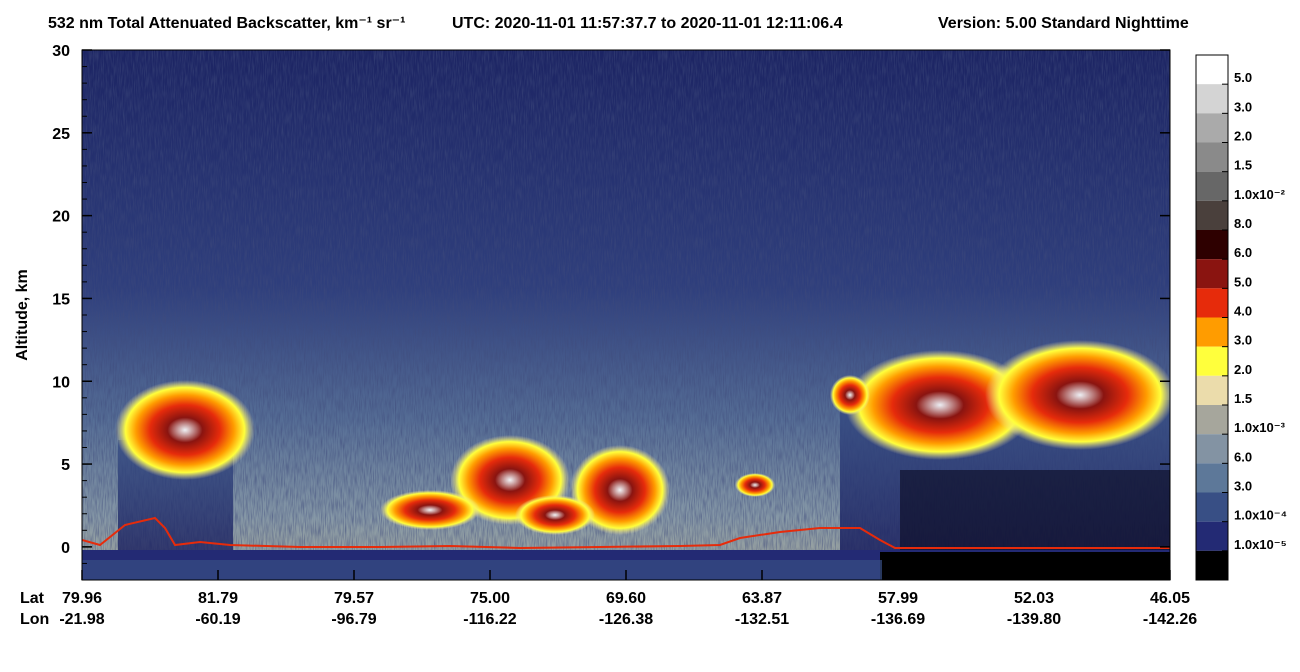 The width and height of the screenshot is (1300, 672). Describe the element at coordinates (22, 315) in the screenshot. I see `y-axis-label: Altitude, km` at that location.